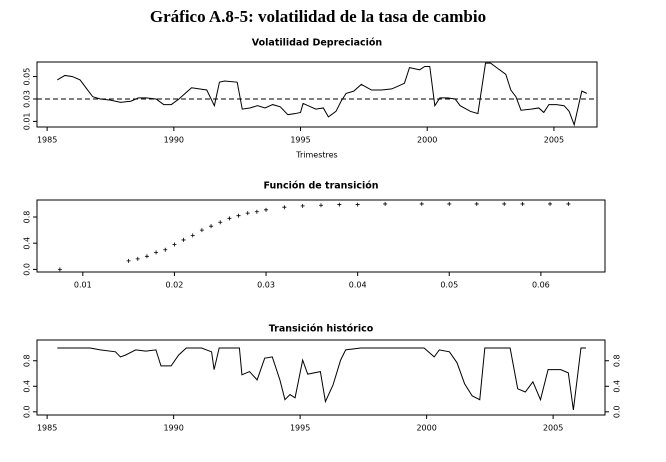 The height and width of the screenshot is (462, 666). I want to click on panel-title: Volatilidad Depreciación, so click(317, 43).